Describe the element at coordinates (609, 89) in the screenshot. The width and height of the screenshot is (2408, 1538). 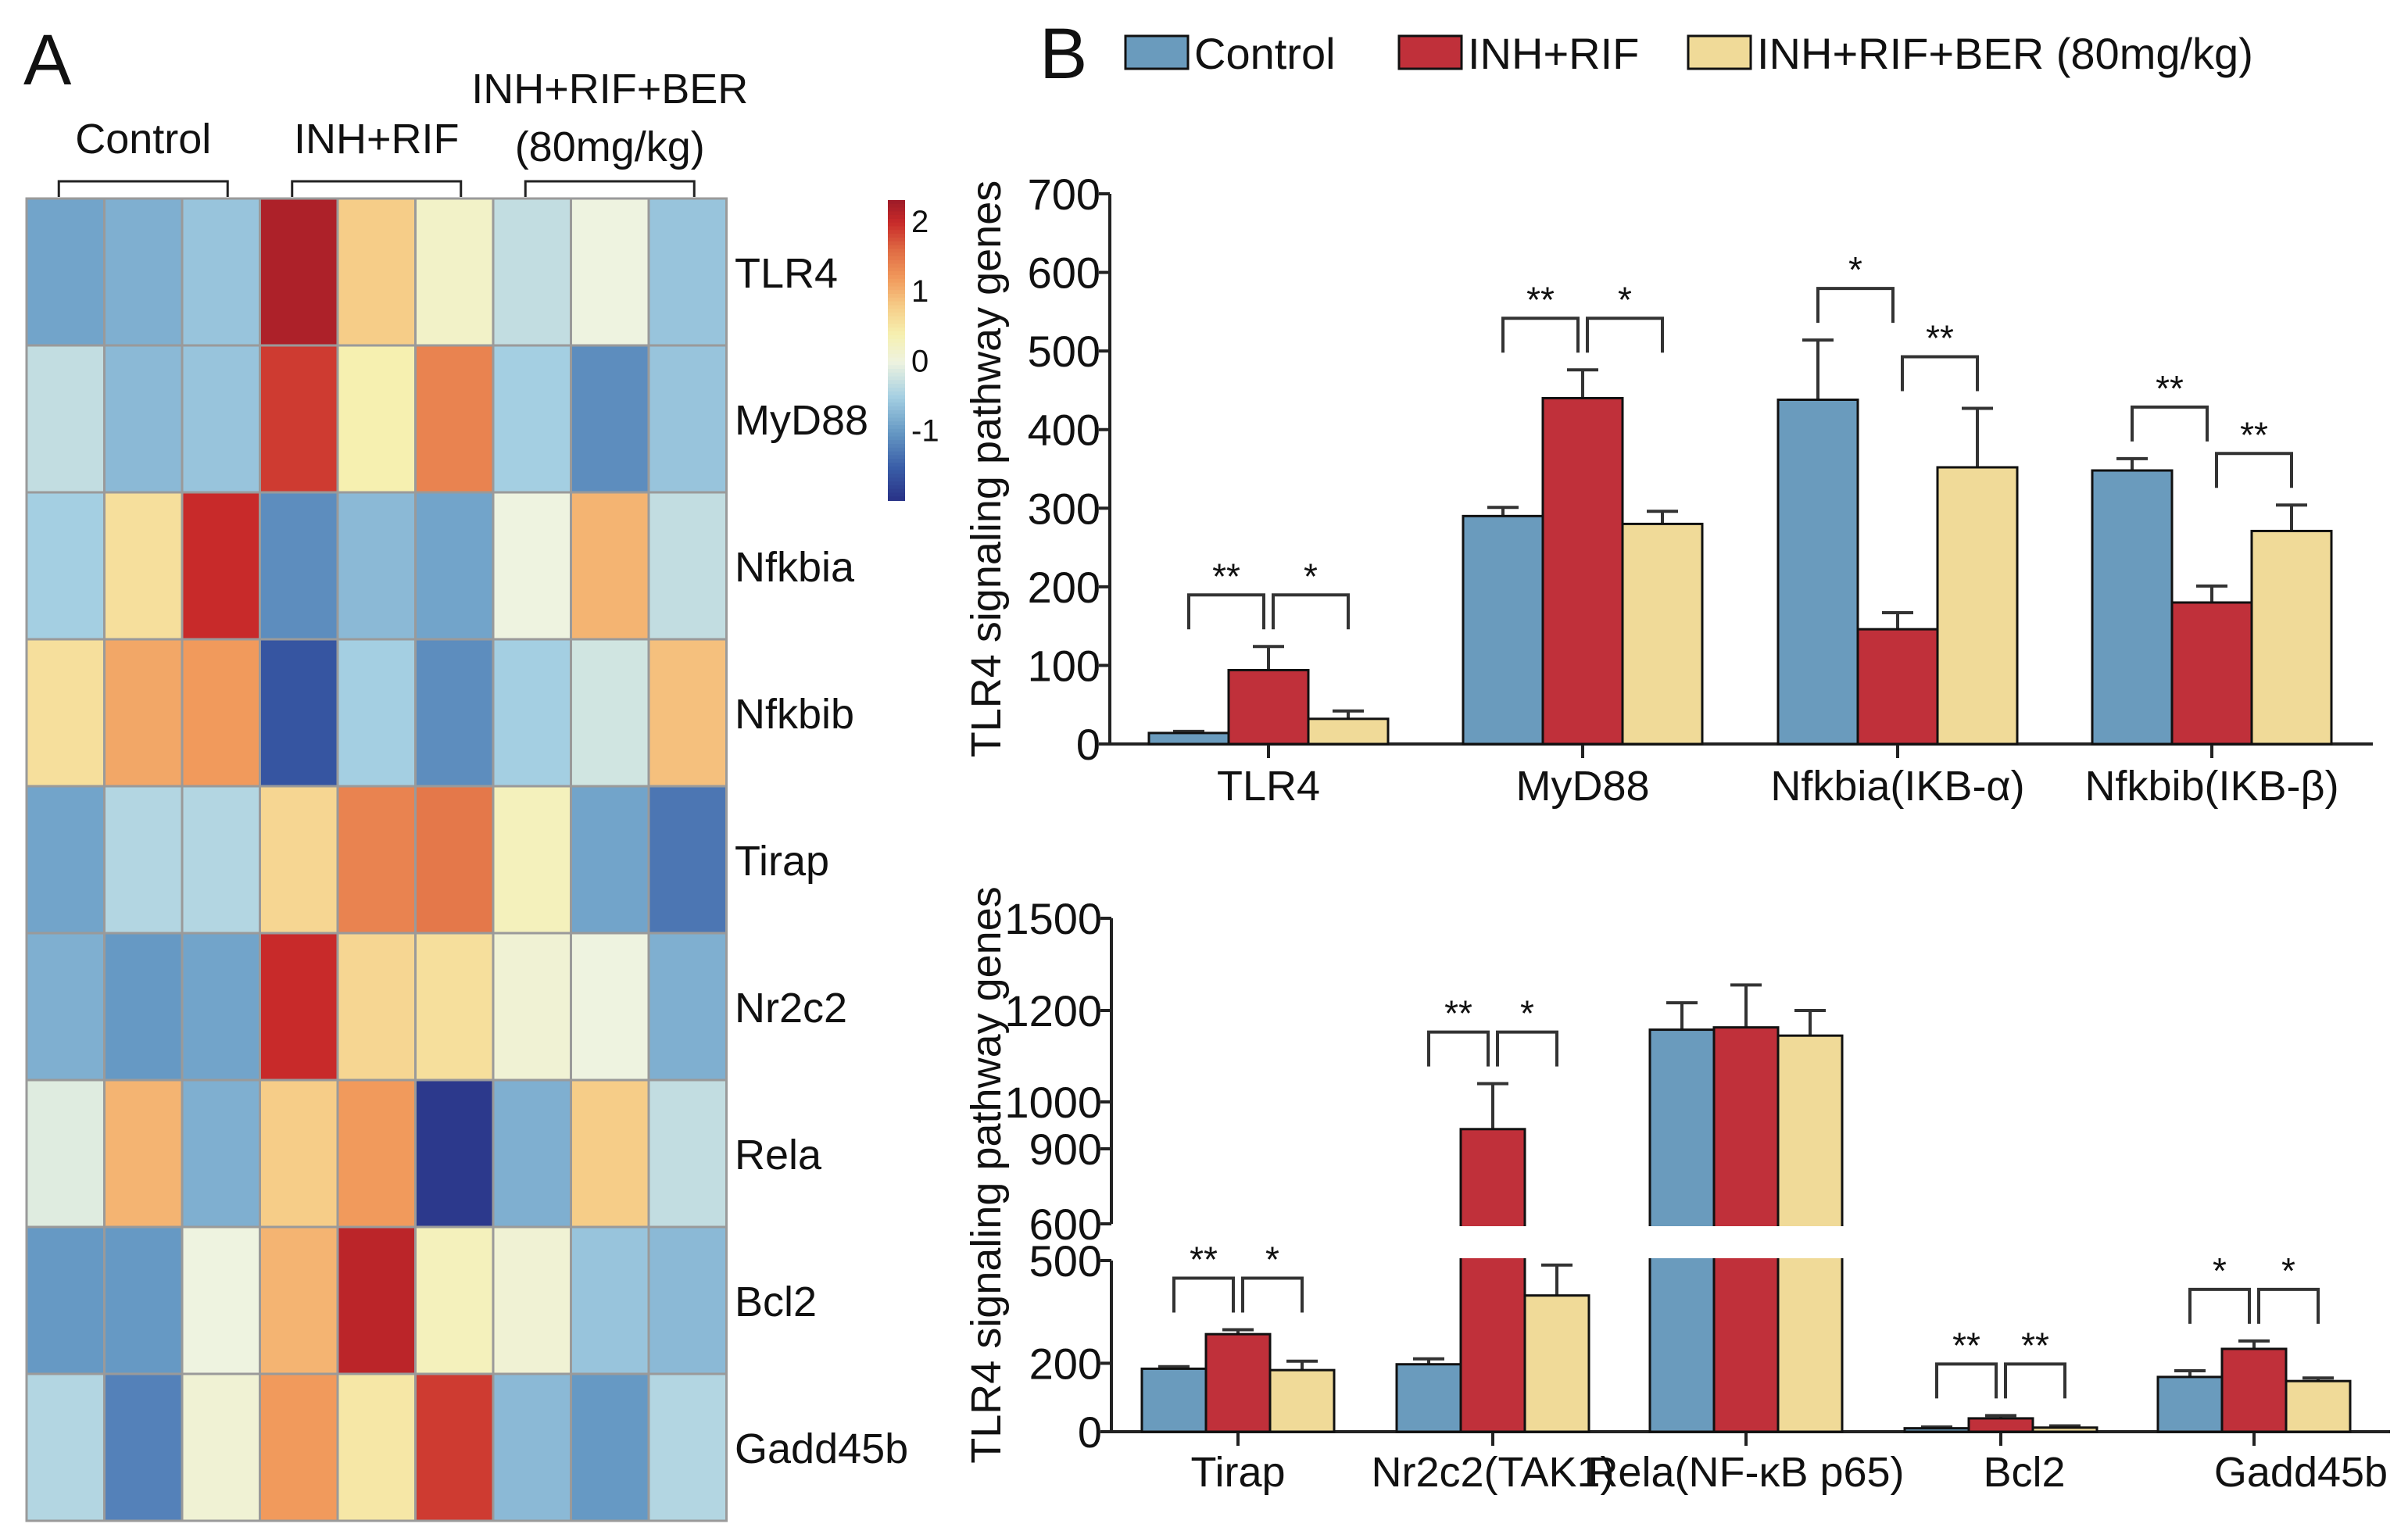
I see `heatmap-group-label: INH+RIF+BER` at that location.